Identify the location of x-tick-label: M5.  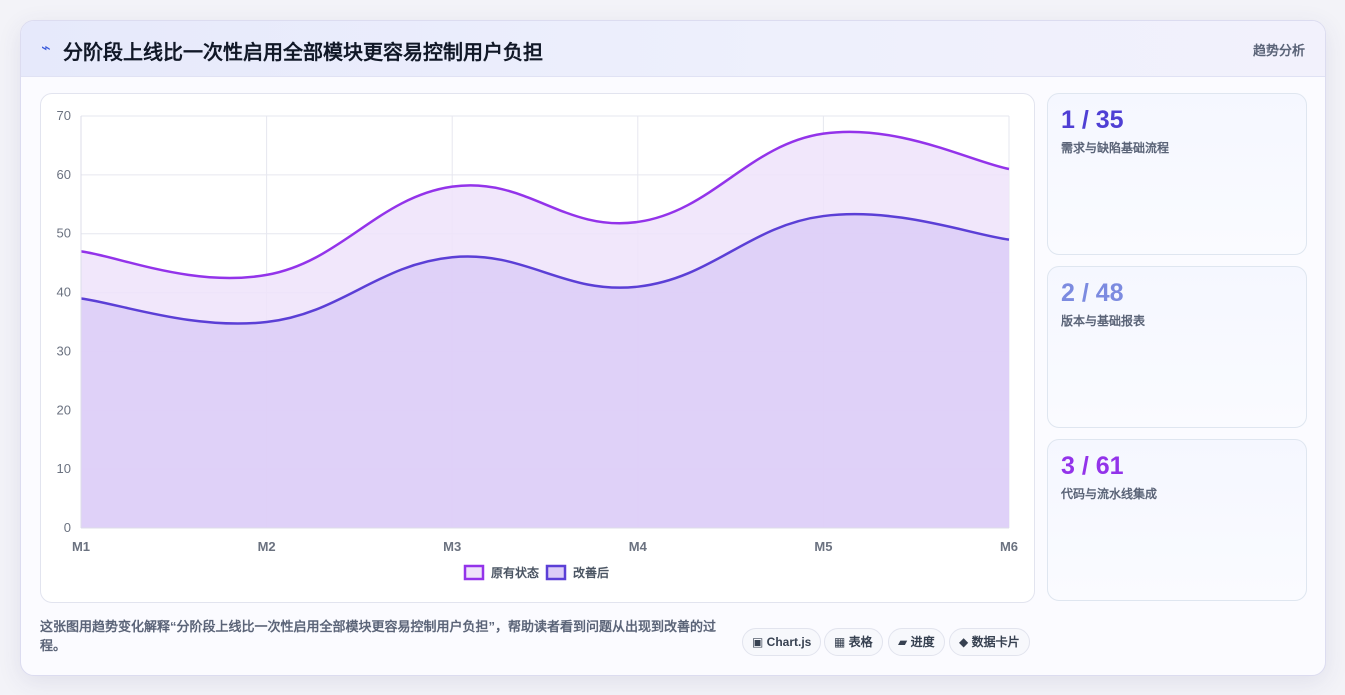
(823, 546).